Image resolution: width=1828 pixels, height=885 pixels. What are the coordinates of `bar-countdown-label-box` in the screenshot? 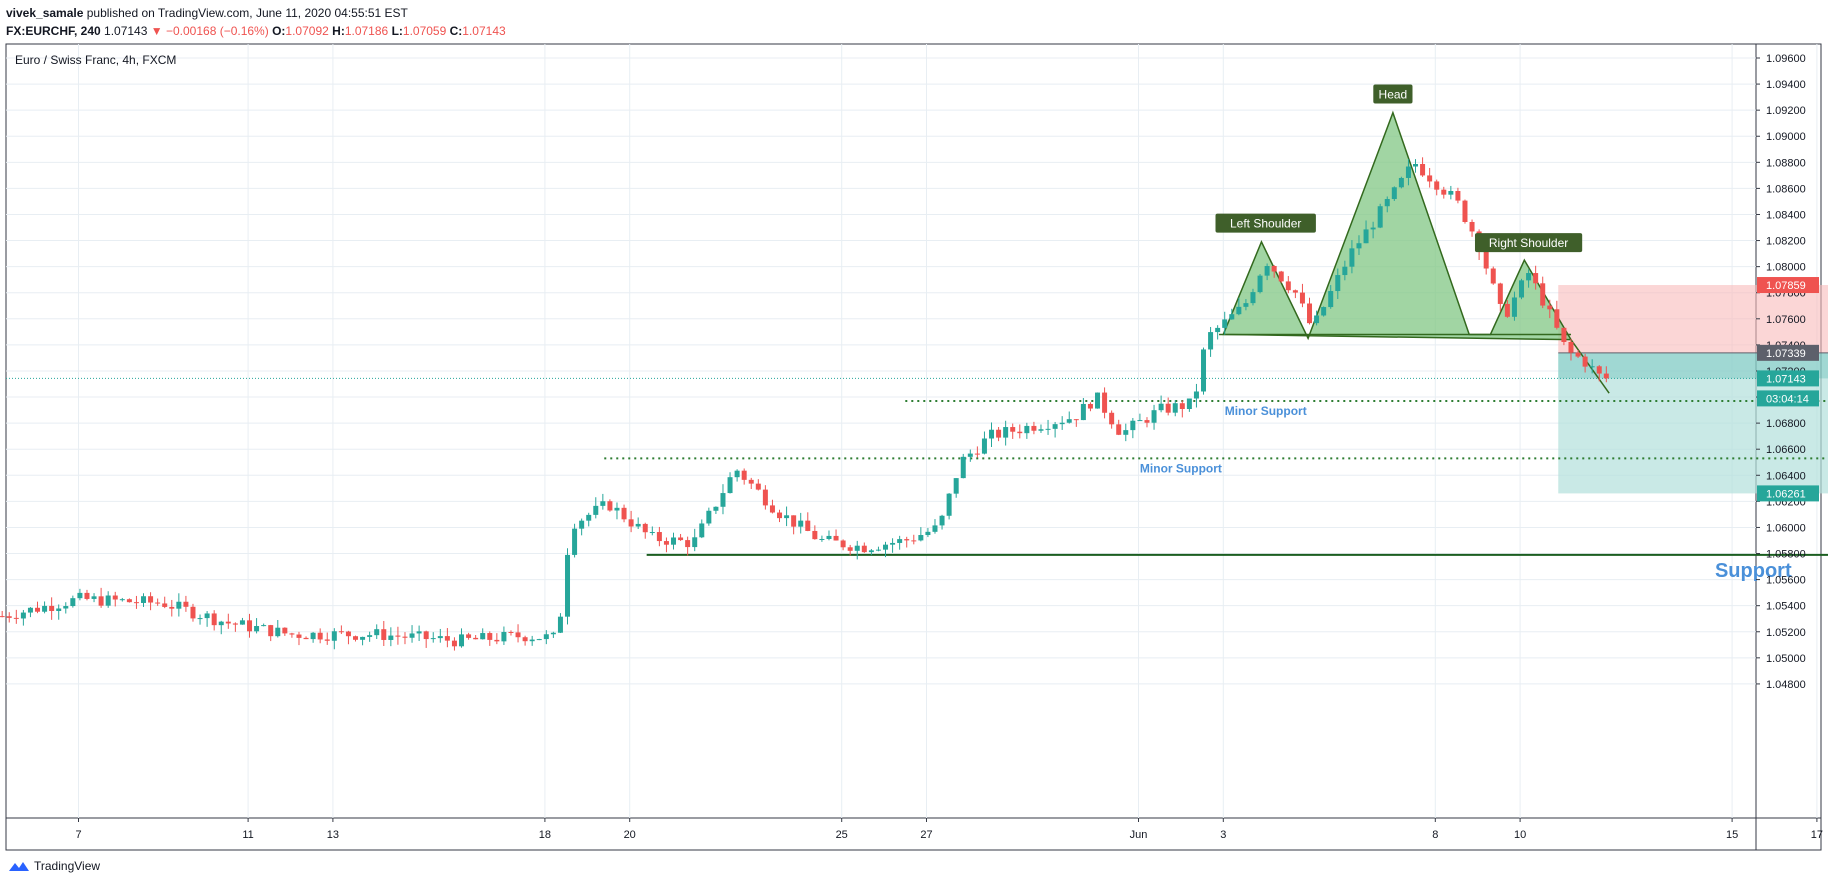 It's located at (1788, 398).